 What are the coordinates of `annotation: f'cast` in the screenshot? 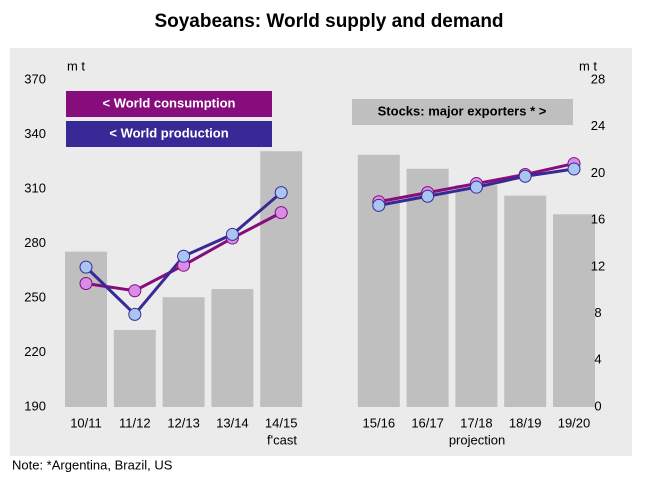 It's located at (282, 439).